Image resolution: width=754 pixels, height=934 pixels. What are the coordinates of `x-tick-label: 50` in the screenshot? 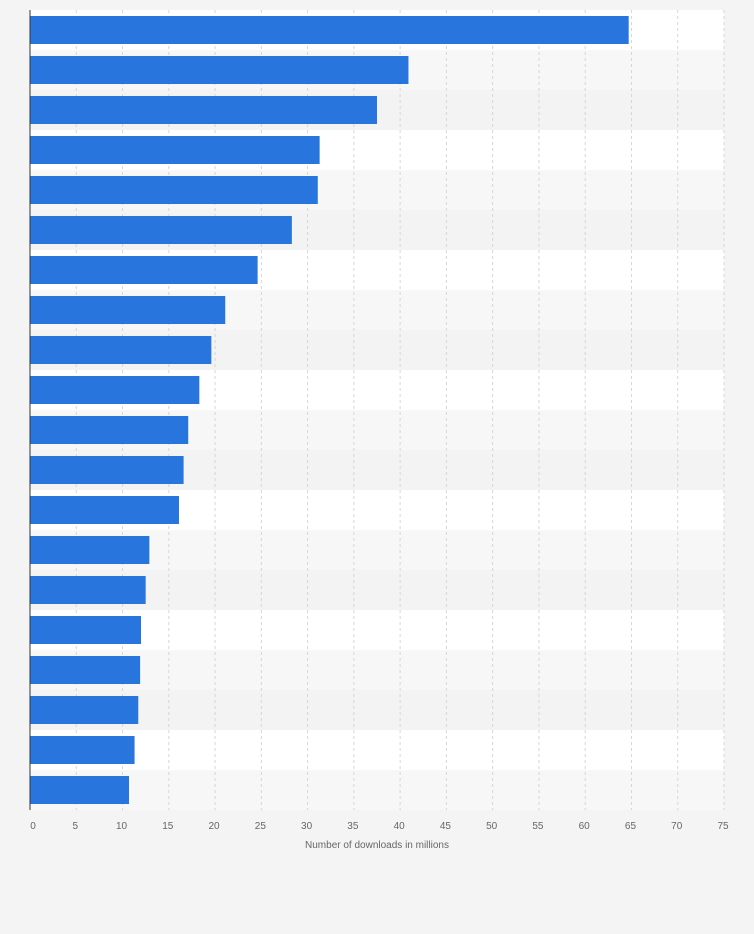 It's located at (492, 826).